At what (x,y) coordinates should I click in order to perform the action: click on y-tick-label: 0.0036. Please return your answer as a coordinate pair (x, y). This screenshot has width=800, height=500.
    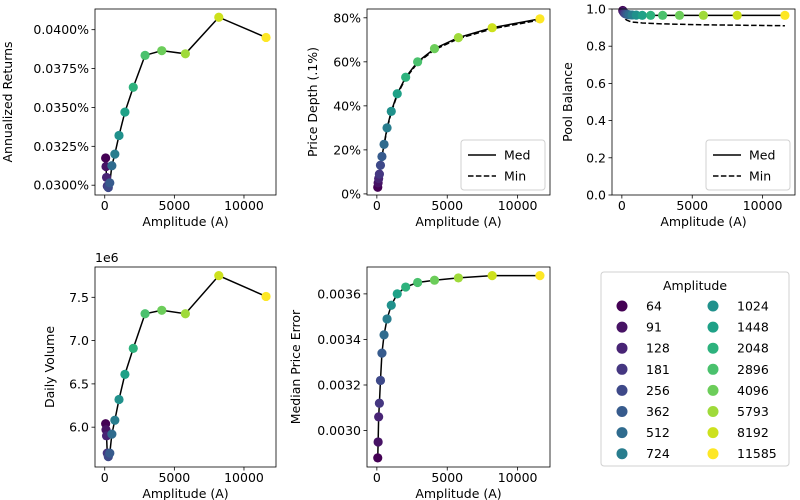
    Looking at the image, I should click on (339, 293).